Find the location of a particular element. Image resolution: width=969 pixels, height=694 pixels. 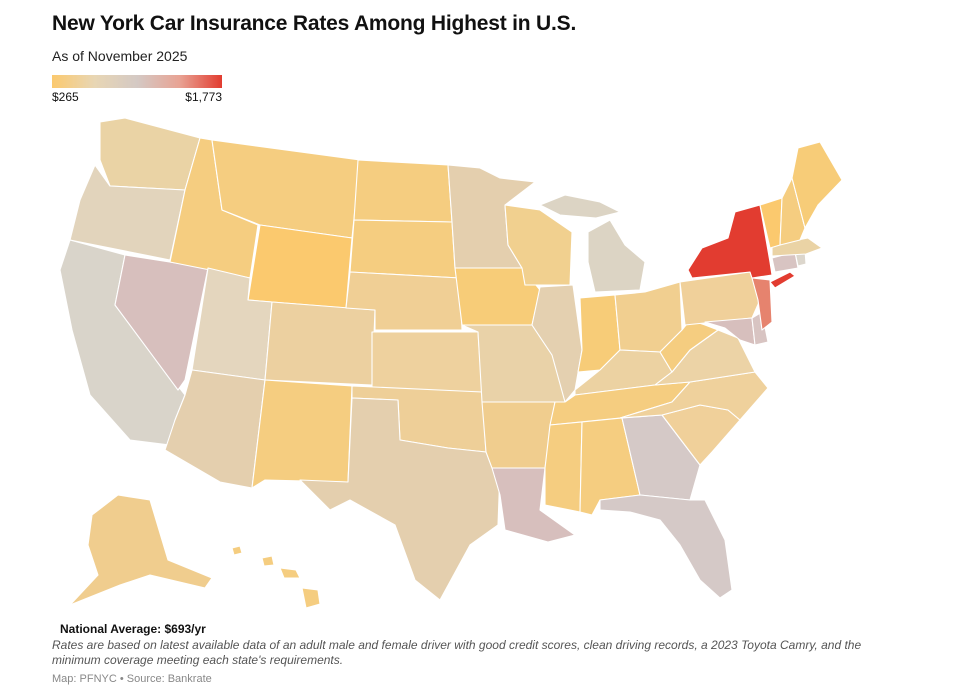

state-nm is located at coordinates (302, 434).